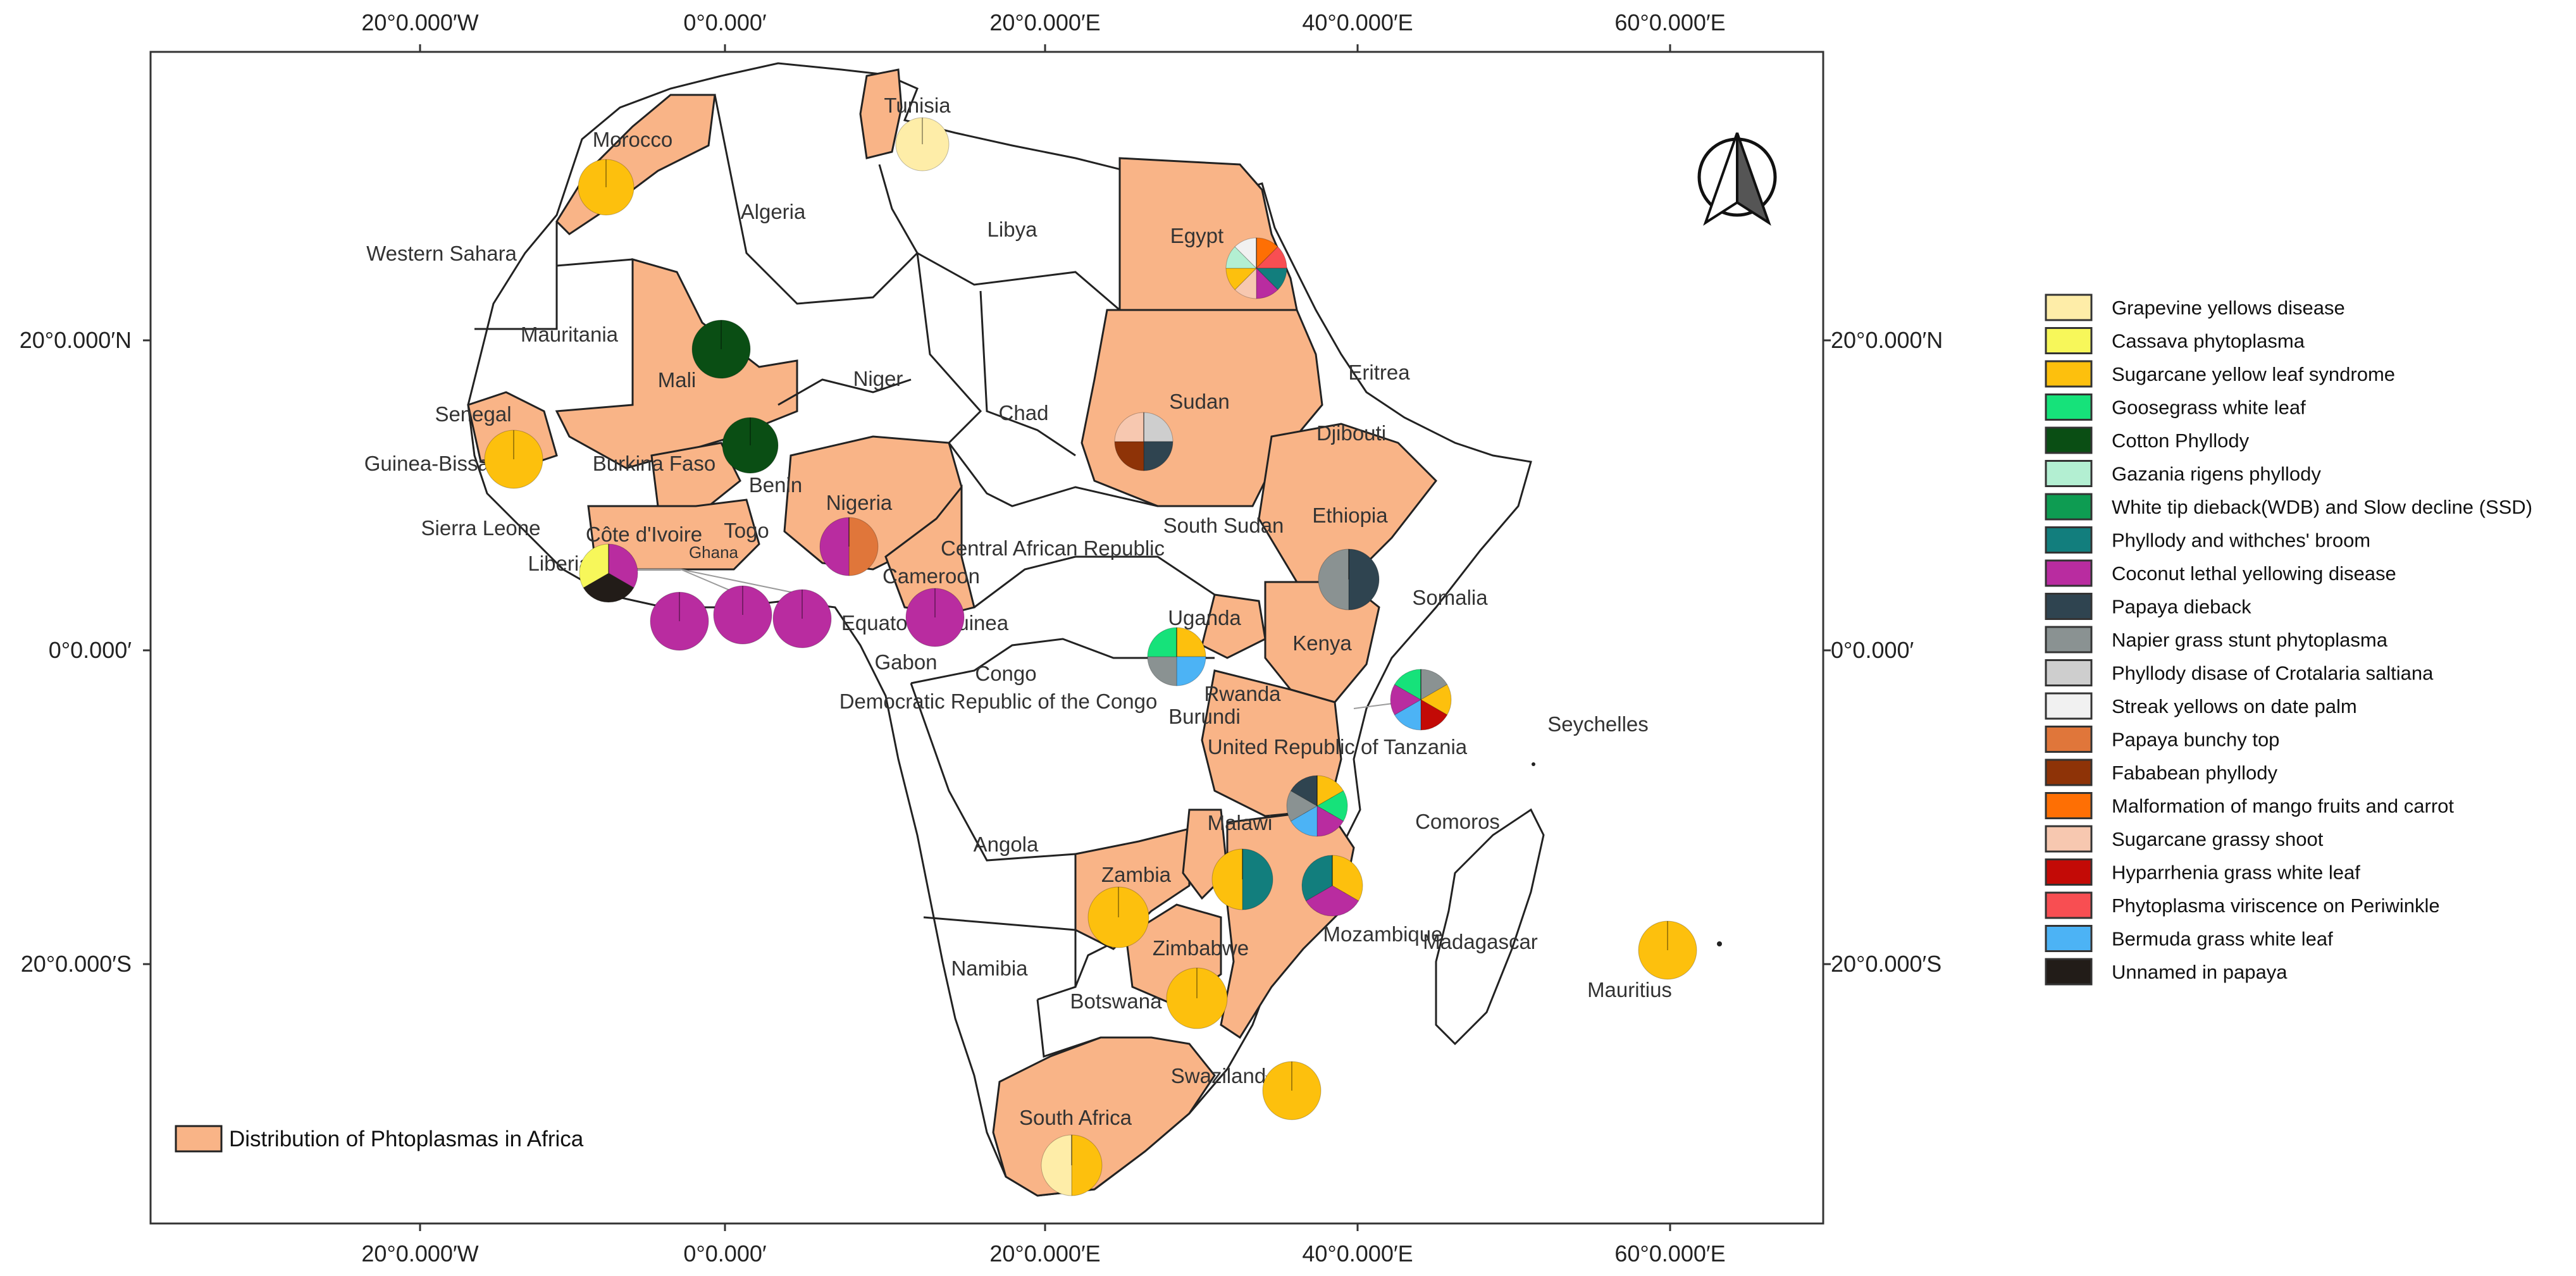 This screenshot has height=1276, width=2576. What do you see at coordinates (1350, 515) in the screenshot?
I see `country-label: Ethiopia` at bounding box center [1350, 515].